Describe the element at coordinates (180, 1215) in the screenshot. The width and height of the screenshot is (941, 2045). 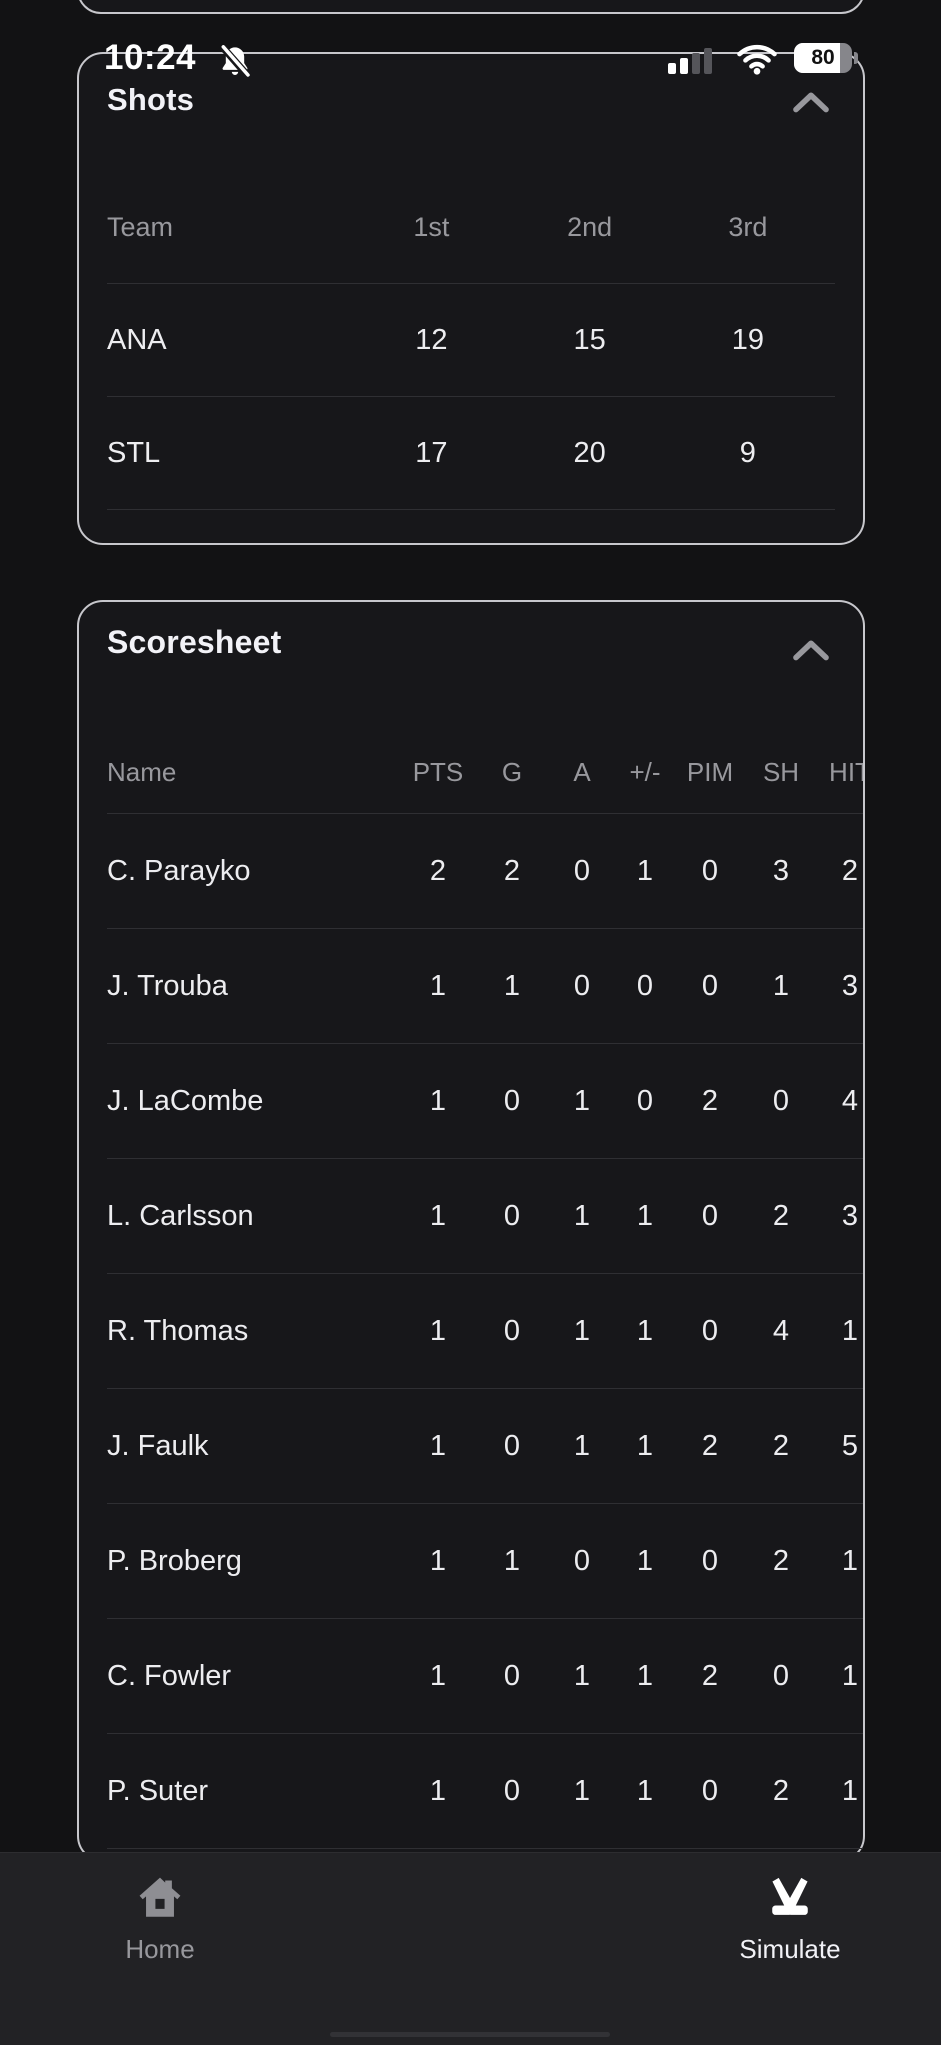
I see `player-name: L. Carlsson` at that location.